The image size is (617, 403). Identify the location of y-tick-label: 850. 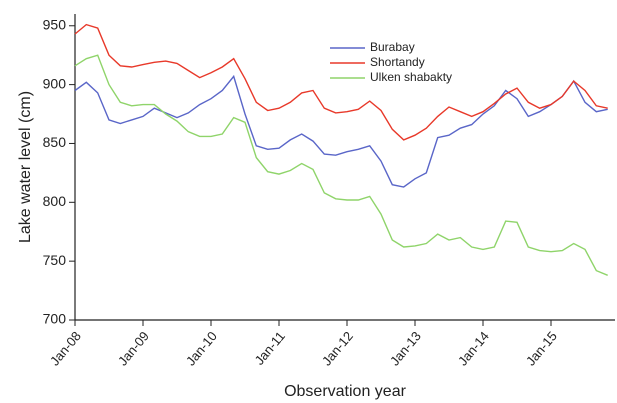
(55, 142).